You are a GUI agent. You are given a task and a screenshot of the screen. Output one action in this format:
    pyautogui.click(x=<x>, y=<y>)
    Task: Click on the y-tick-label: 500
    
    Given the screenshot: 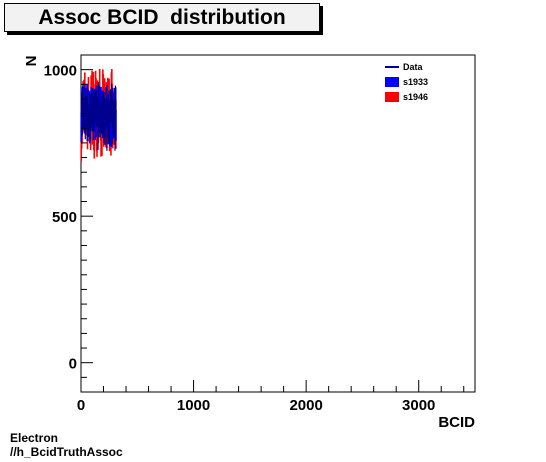 What is the action you would take?
    pyautogui.click(x=64, y=217)
    